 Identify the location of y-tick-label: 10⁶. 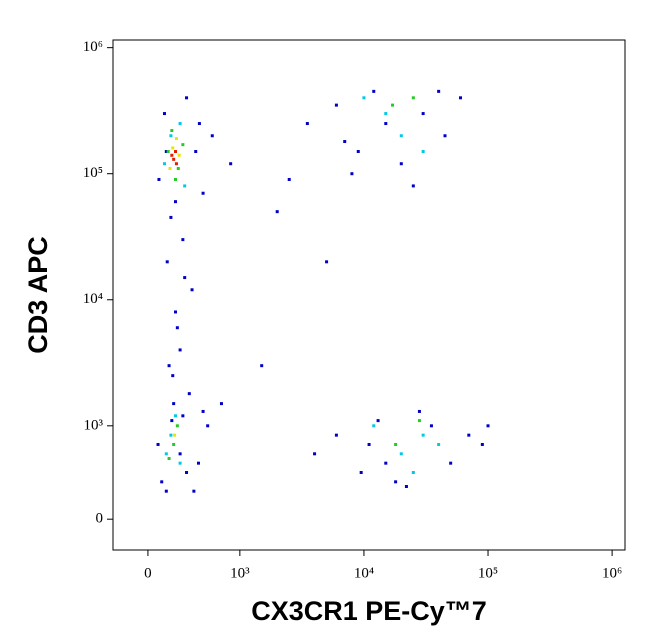
(93, 47).